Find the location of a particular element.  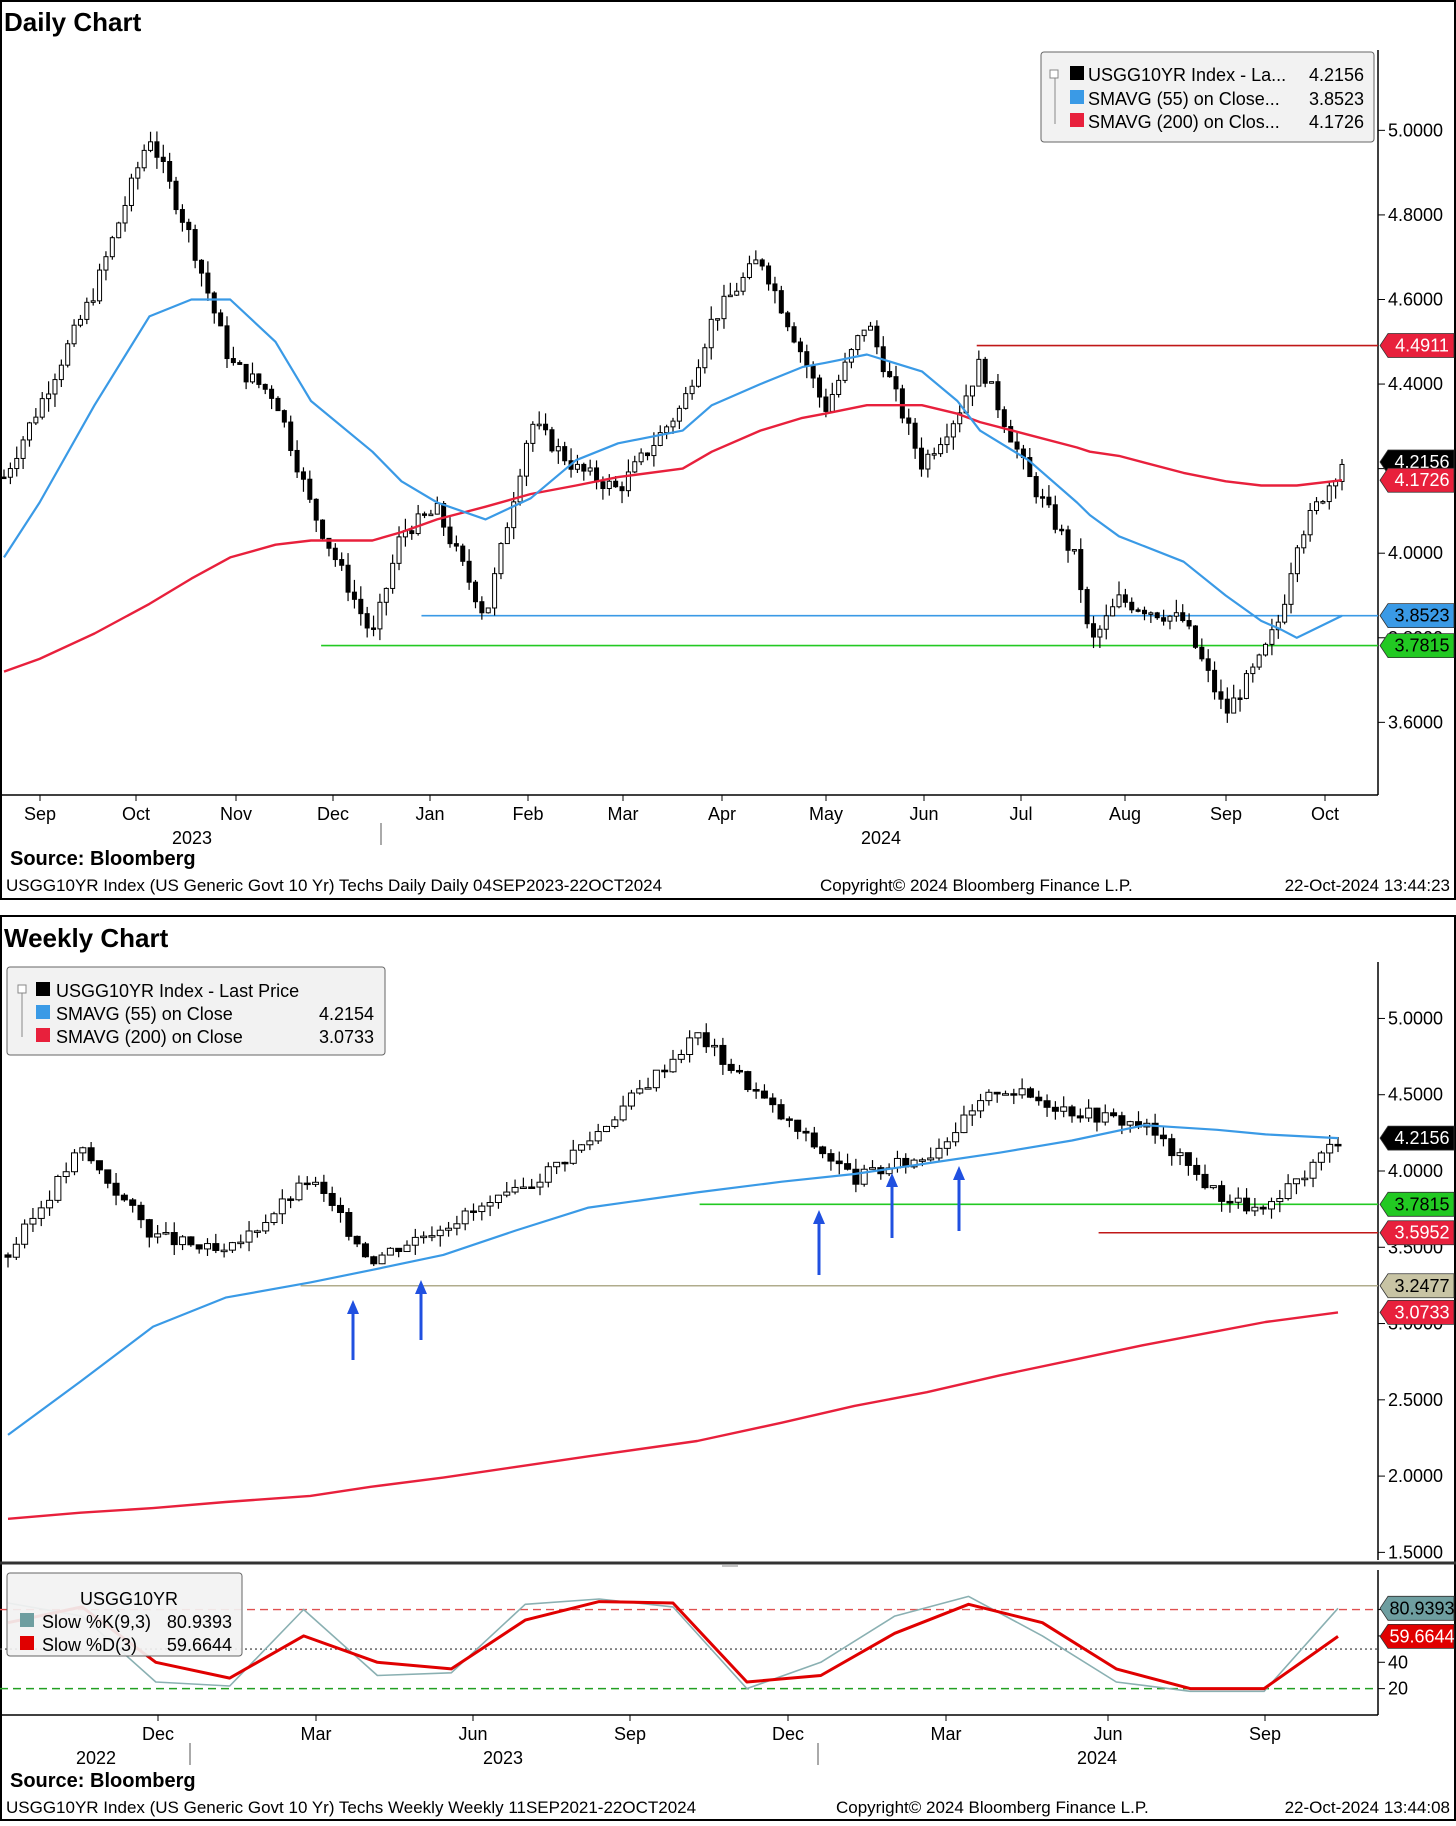

up-arrow-head-icon is located at coordinates (353, 1307).